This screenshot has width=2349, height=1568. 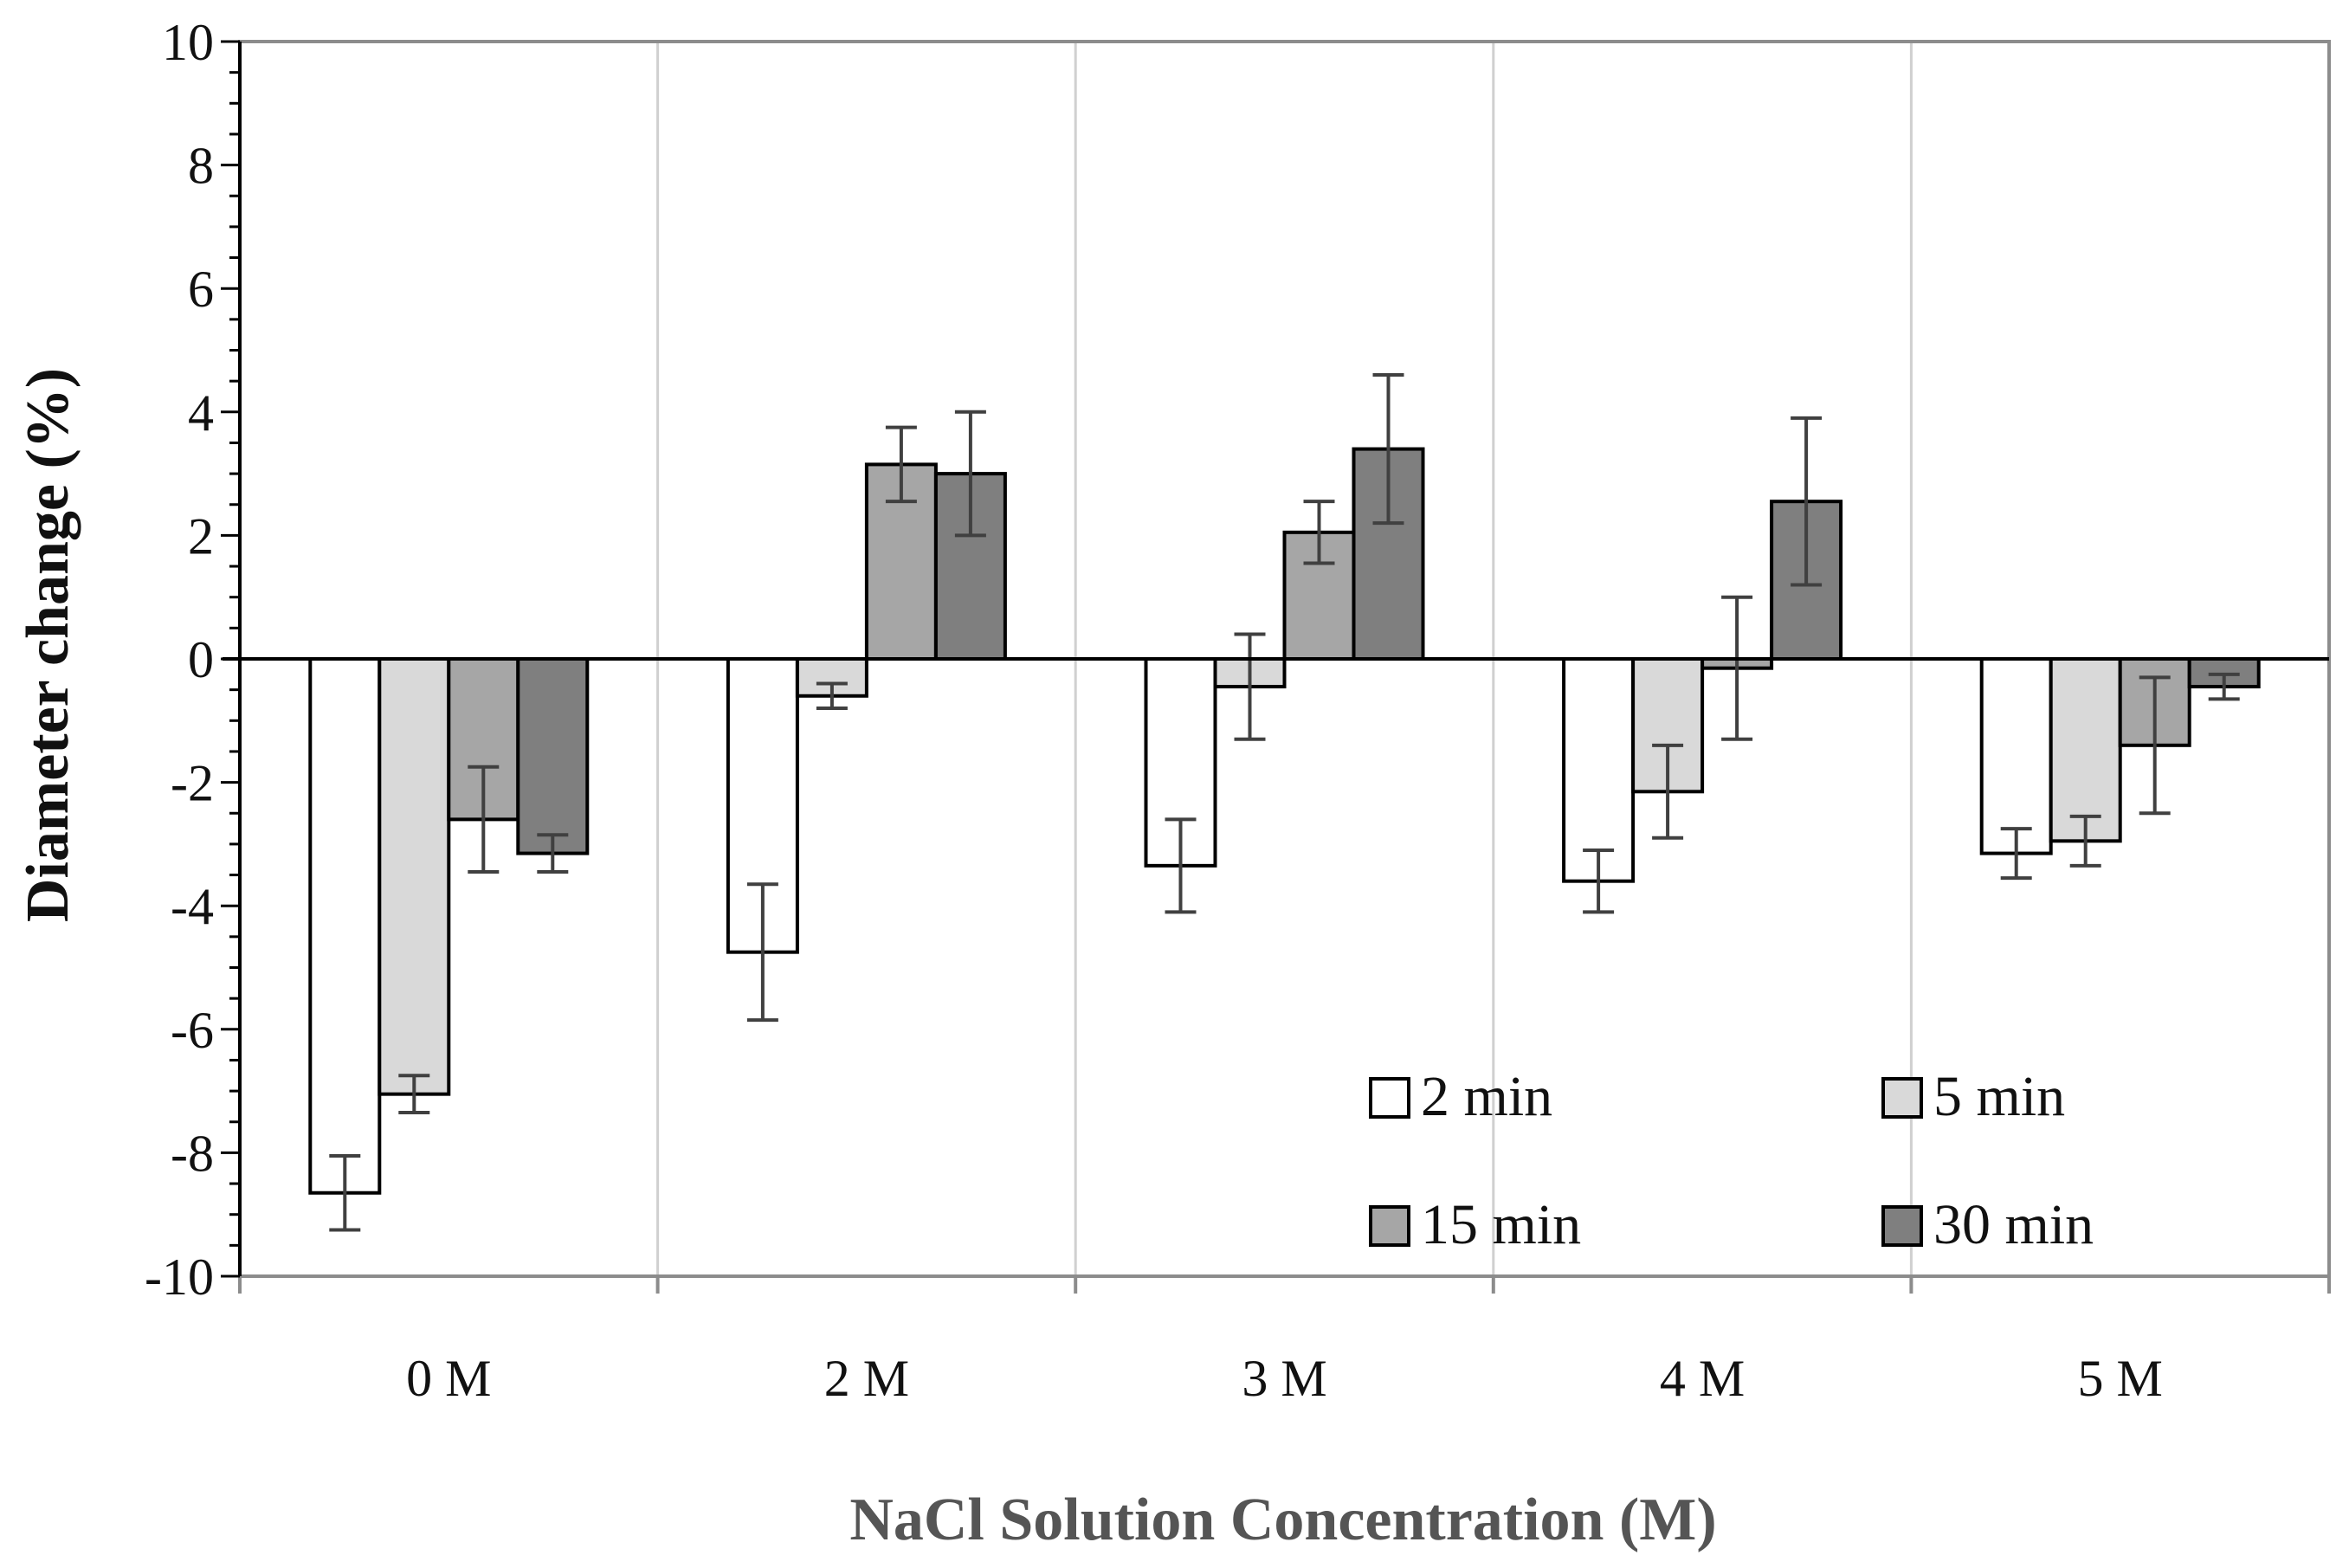 What do you see at coordinates (201, 659) in the screenshot?
I see `y-tick-label: 0` at bounding box center [201, 659].